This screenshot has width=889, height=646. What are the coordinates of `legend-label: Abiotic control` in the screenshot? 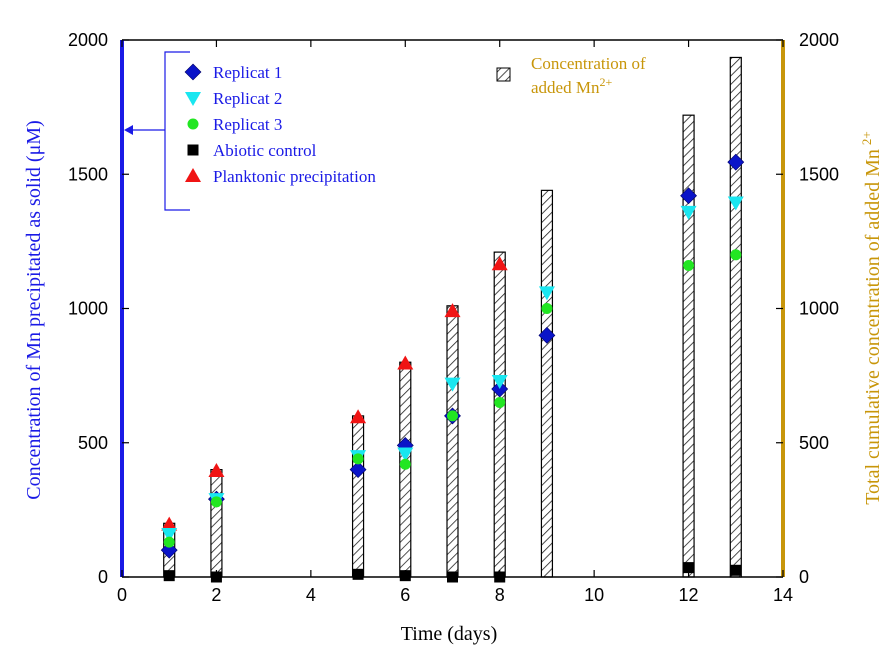 It's located at (265, 150).